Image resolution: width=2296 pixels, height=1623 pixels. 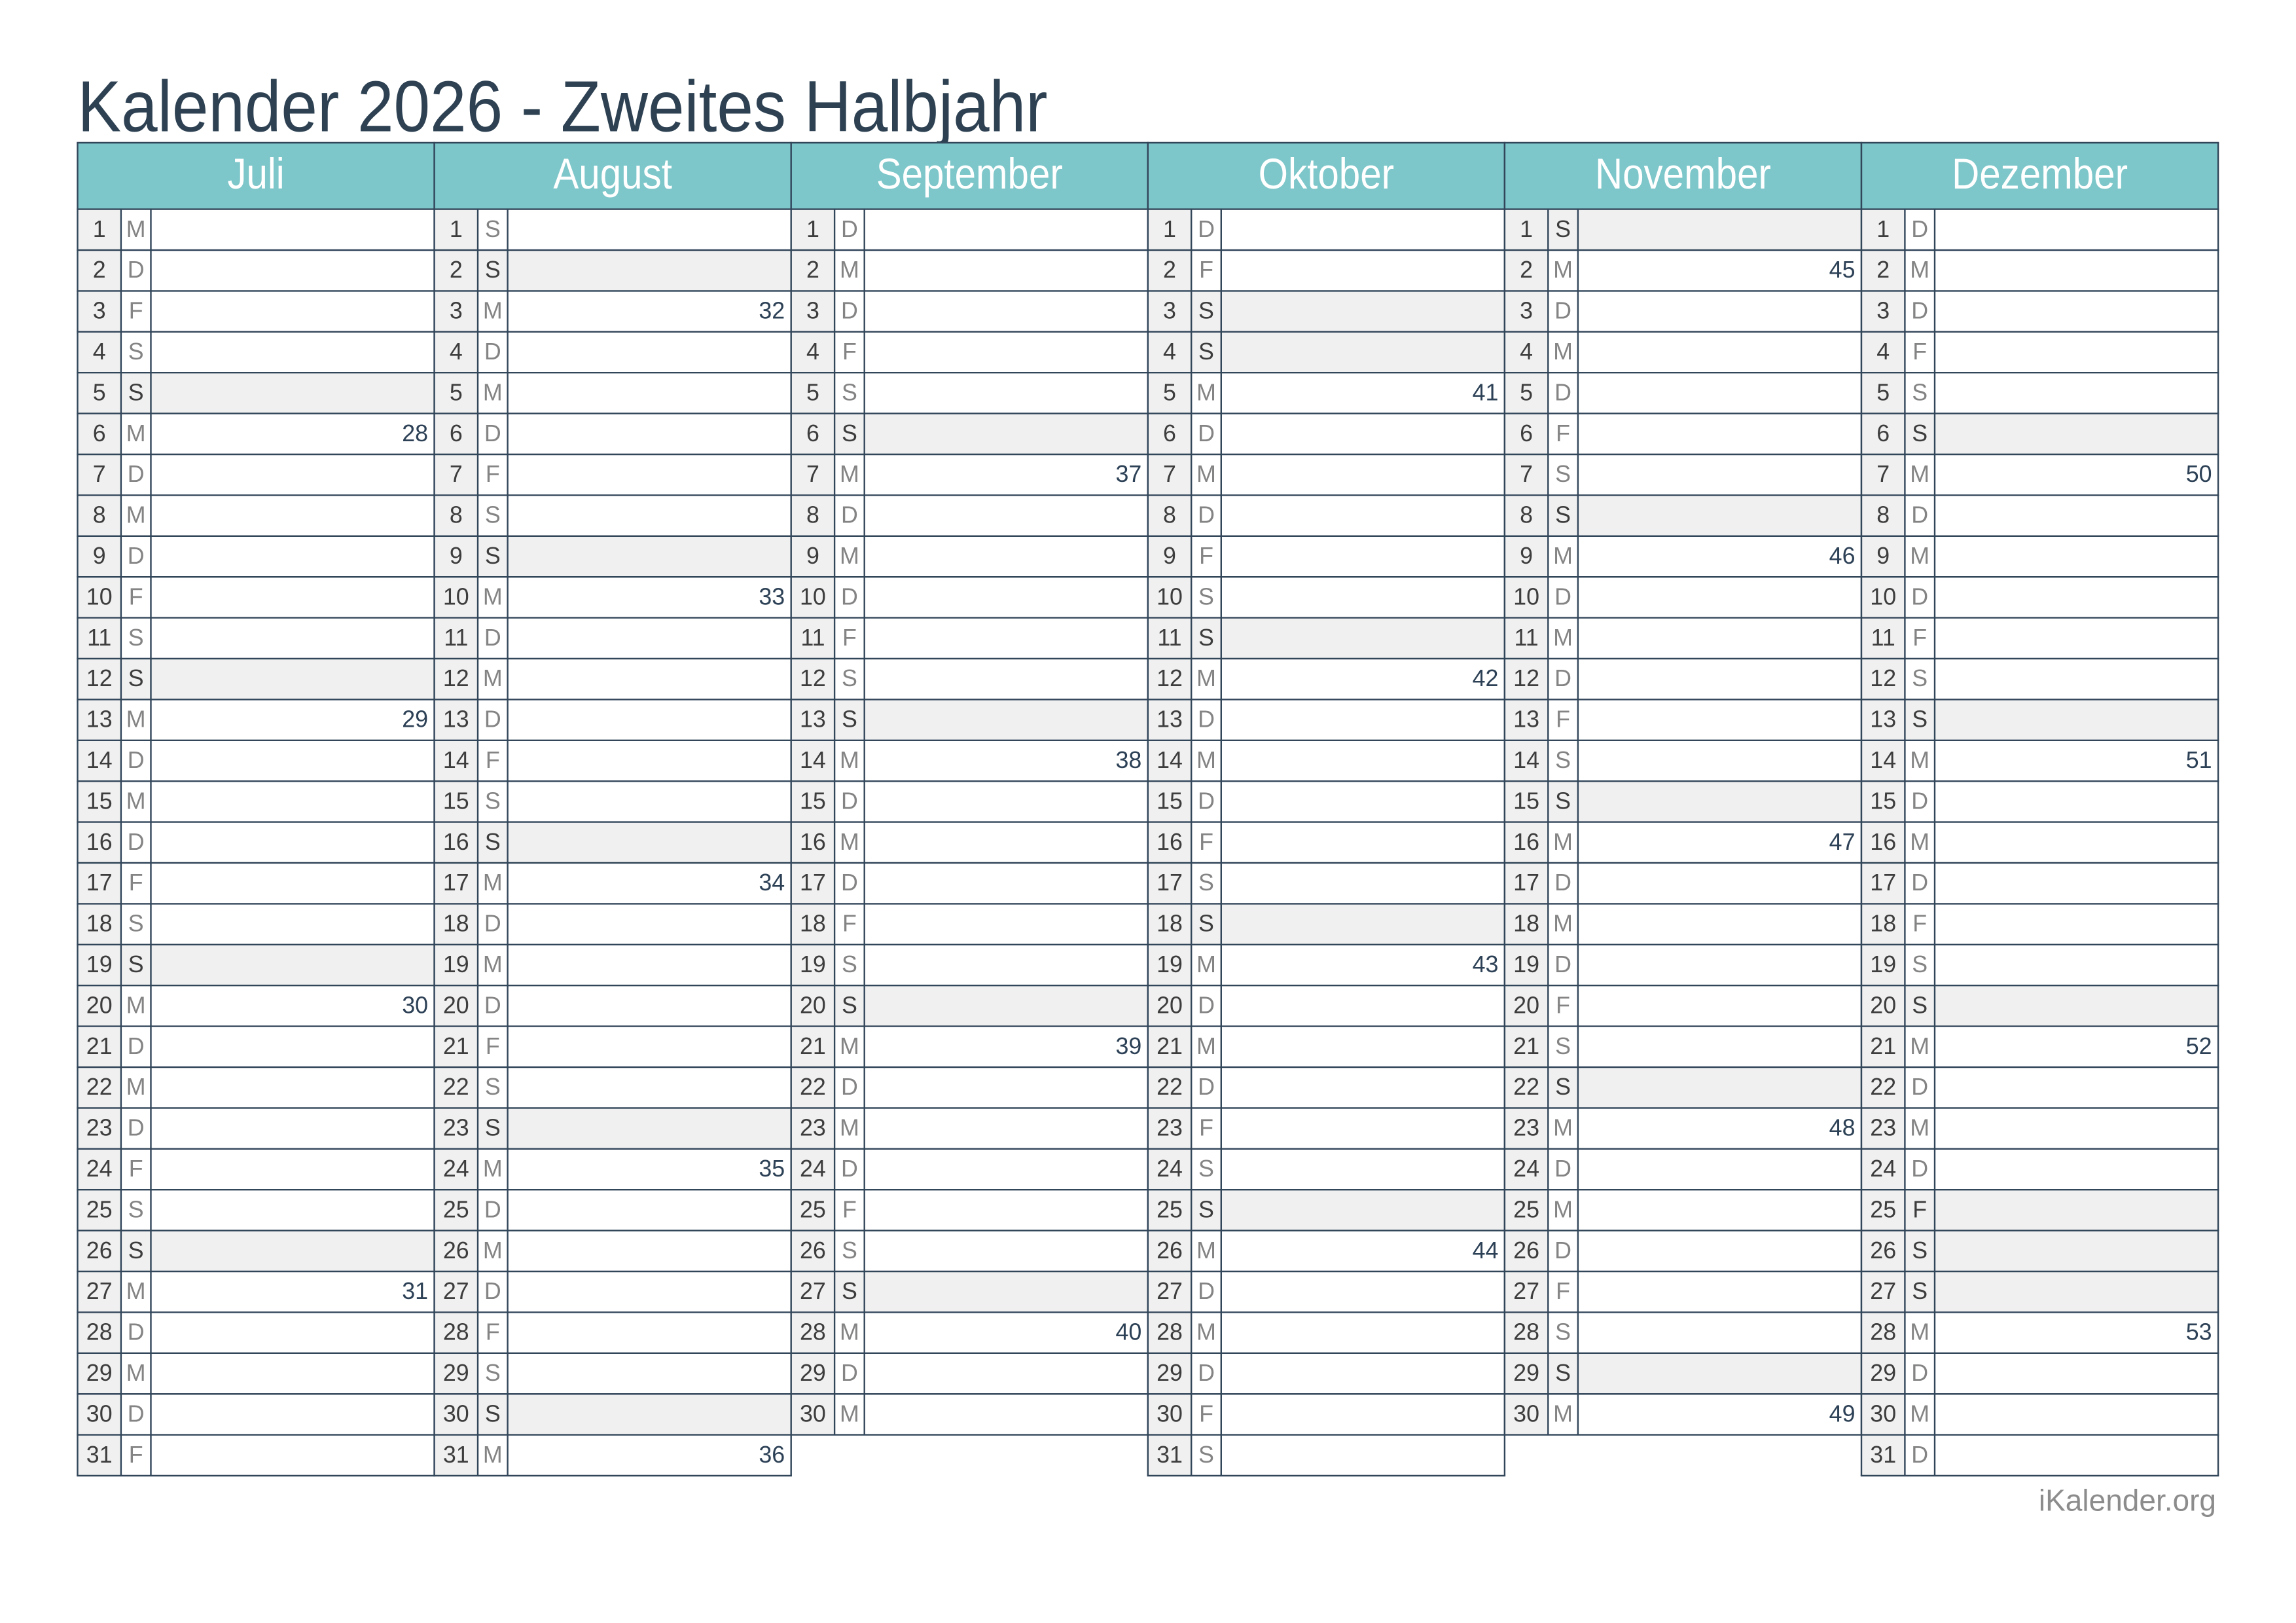 I want to click on svg-text: 19, so click(x=1526, y=964).